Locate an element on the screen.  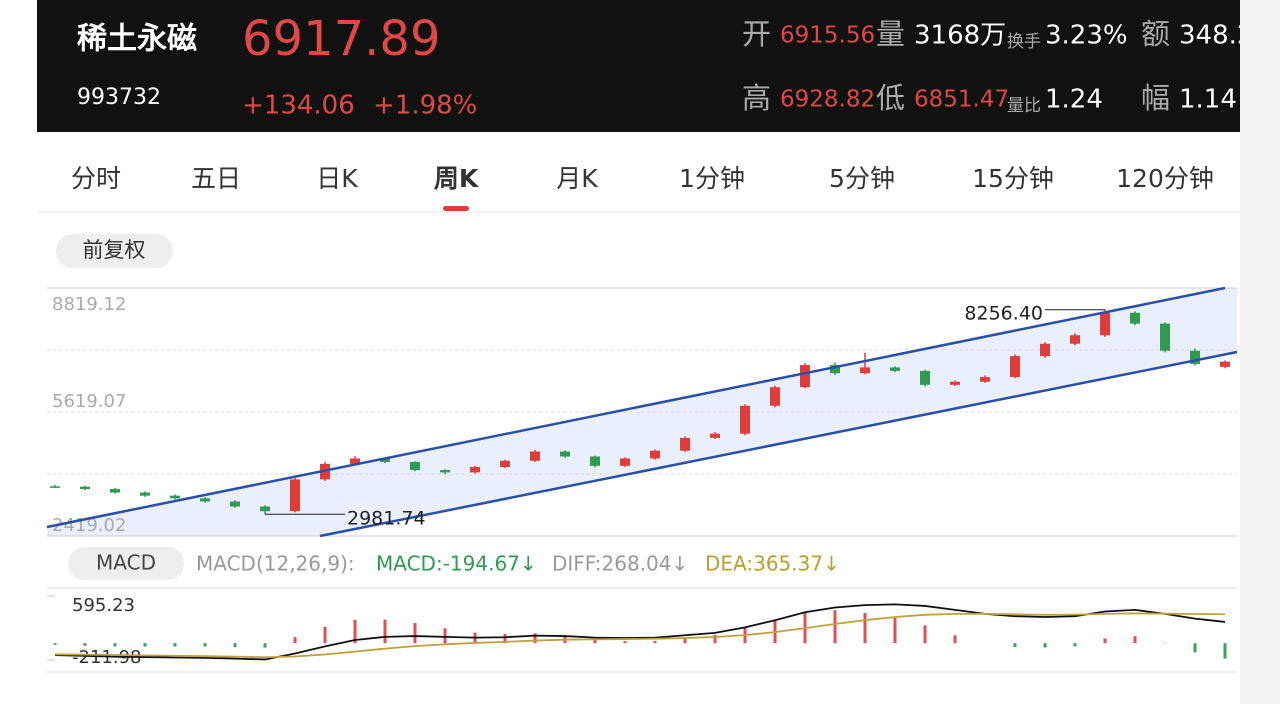
stat-value: 6928.82 is located at coordinates (827, 100).